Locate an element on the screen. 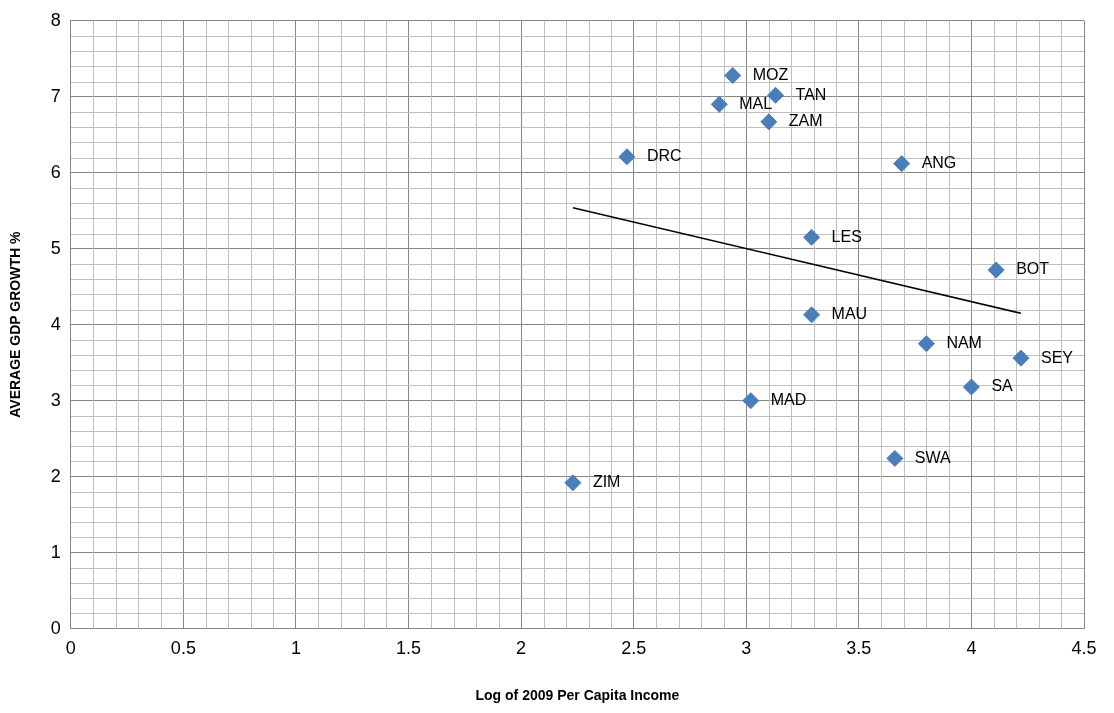 The width and height of the screenshot is (1114, 713). y-tick-label: 4 is located at coordinates (55, 323).